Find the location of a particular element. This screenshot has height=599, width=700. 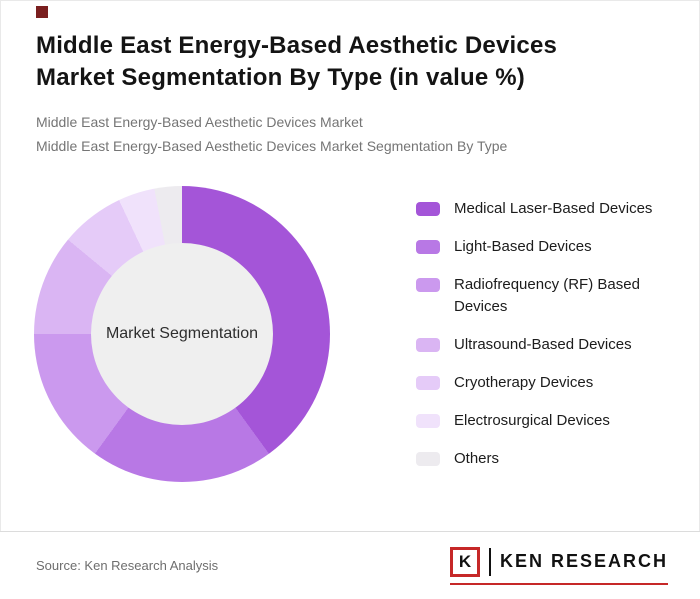

legend-label: Medical Laser-Based Devices is located at coordinates (553, 208).